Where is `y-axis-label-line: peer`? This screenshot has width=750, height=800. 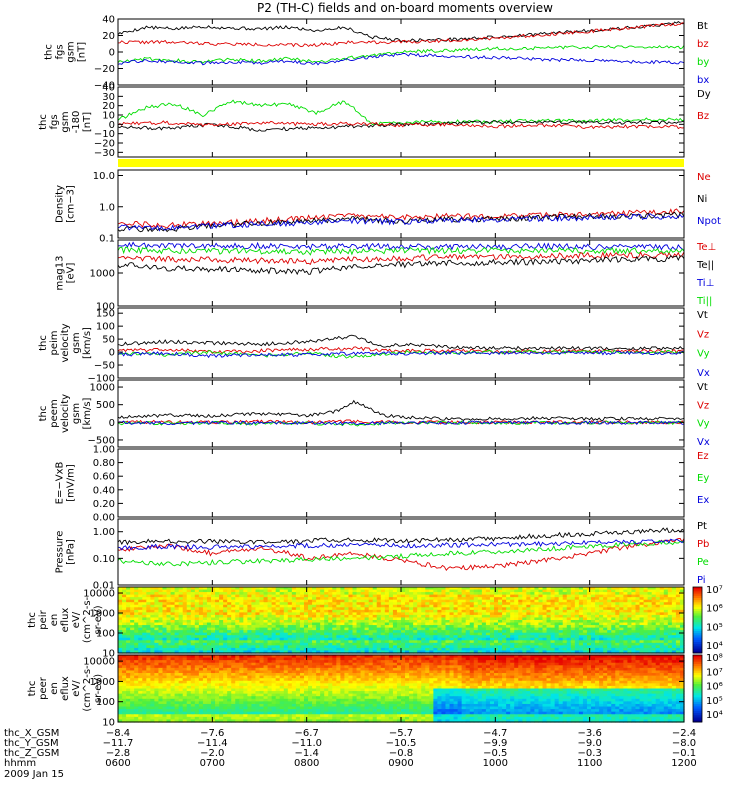
y-axis-label-line: peer is located at coordinates (43, 688).